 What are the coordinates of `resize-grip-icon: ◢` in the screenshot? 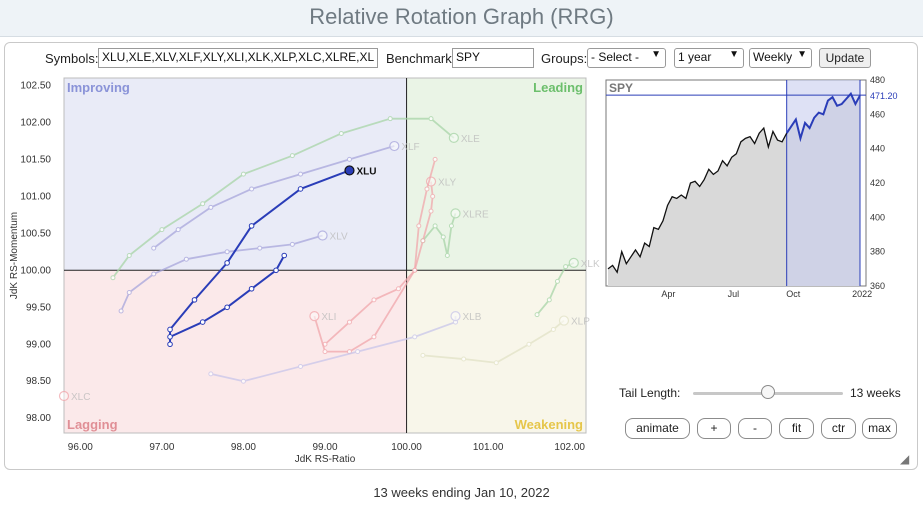 It's located at (905, 459).